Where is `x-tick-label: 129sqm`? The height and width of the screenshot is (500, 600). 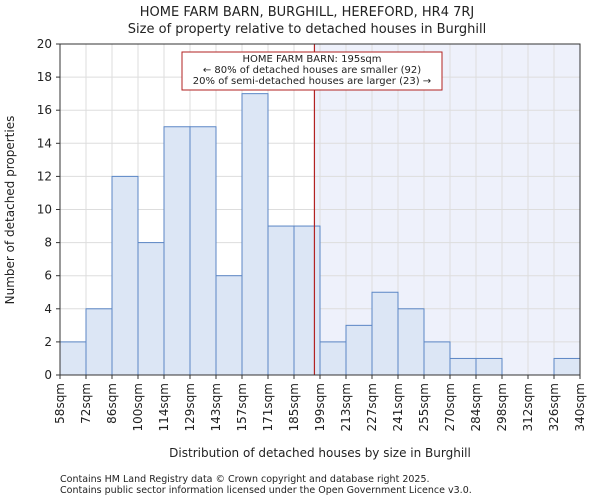 x-tick-label: 129sqm is located at coordinates (190, 407).